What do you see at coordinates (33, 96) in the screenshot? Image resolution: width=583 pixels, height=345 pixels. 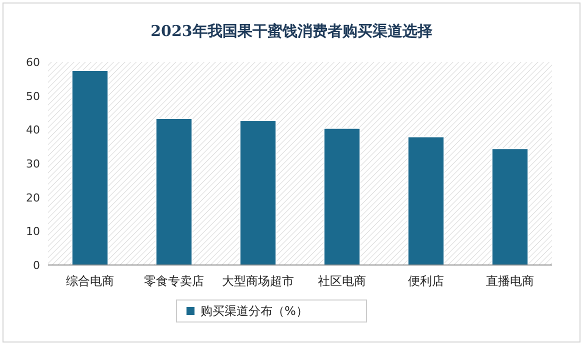 I see `y-tick-label: 50` at bounding box center [33, 96].